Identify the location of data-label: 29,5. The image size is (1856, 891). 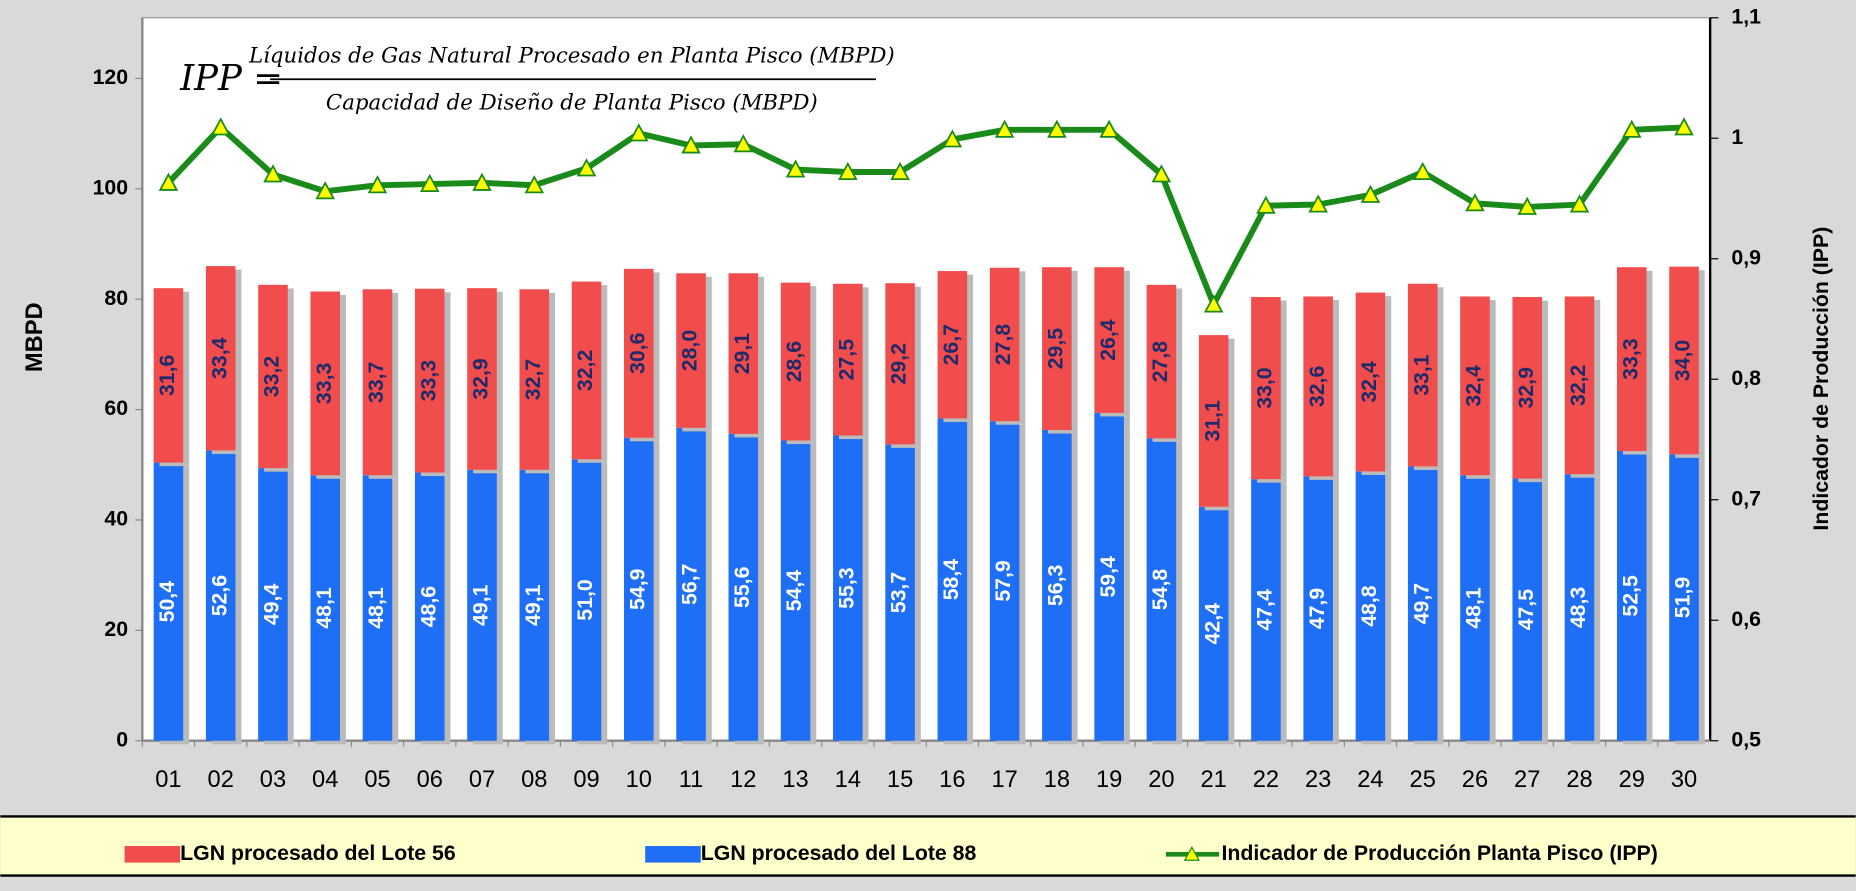
(1056, 349).